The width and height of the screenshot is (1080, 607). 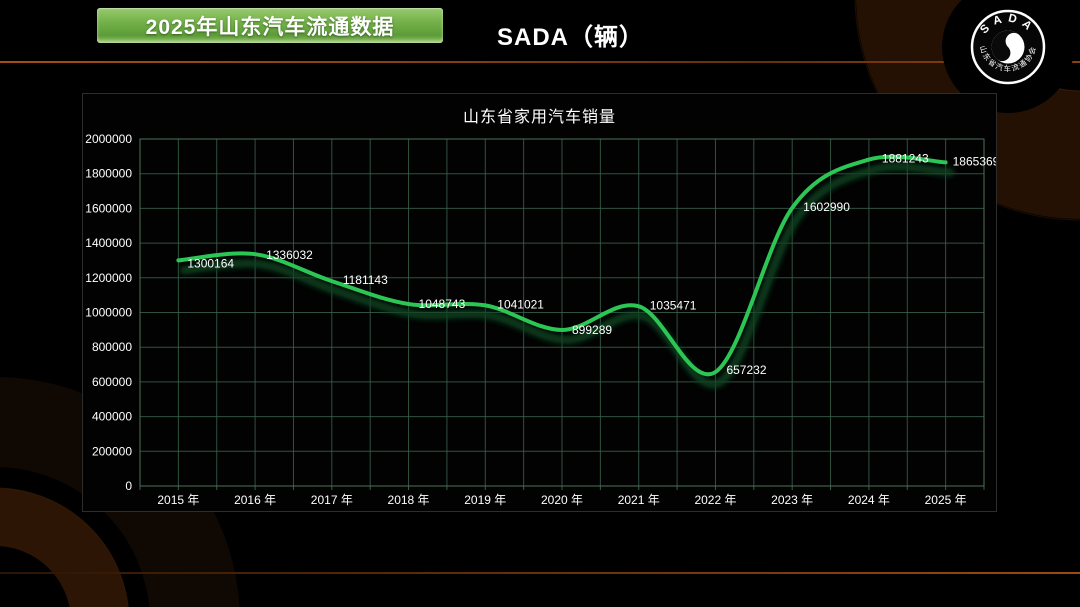 I want to click on svg-text: 2023 年, so click(x=792, y=500).